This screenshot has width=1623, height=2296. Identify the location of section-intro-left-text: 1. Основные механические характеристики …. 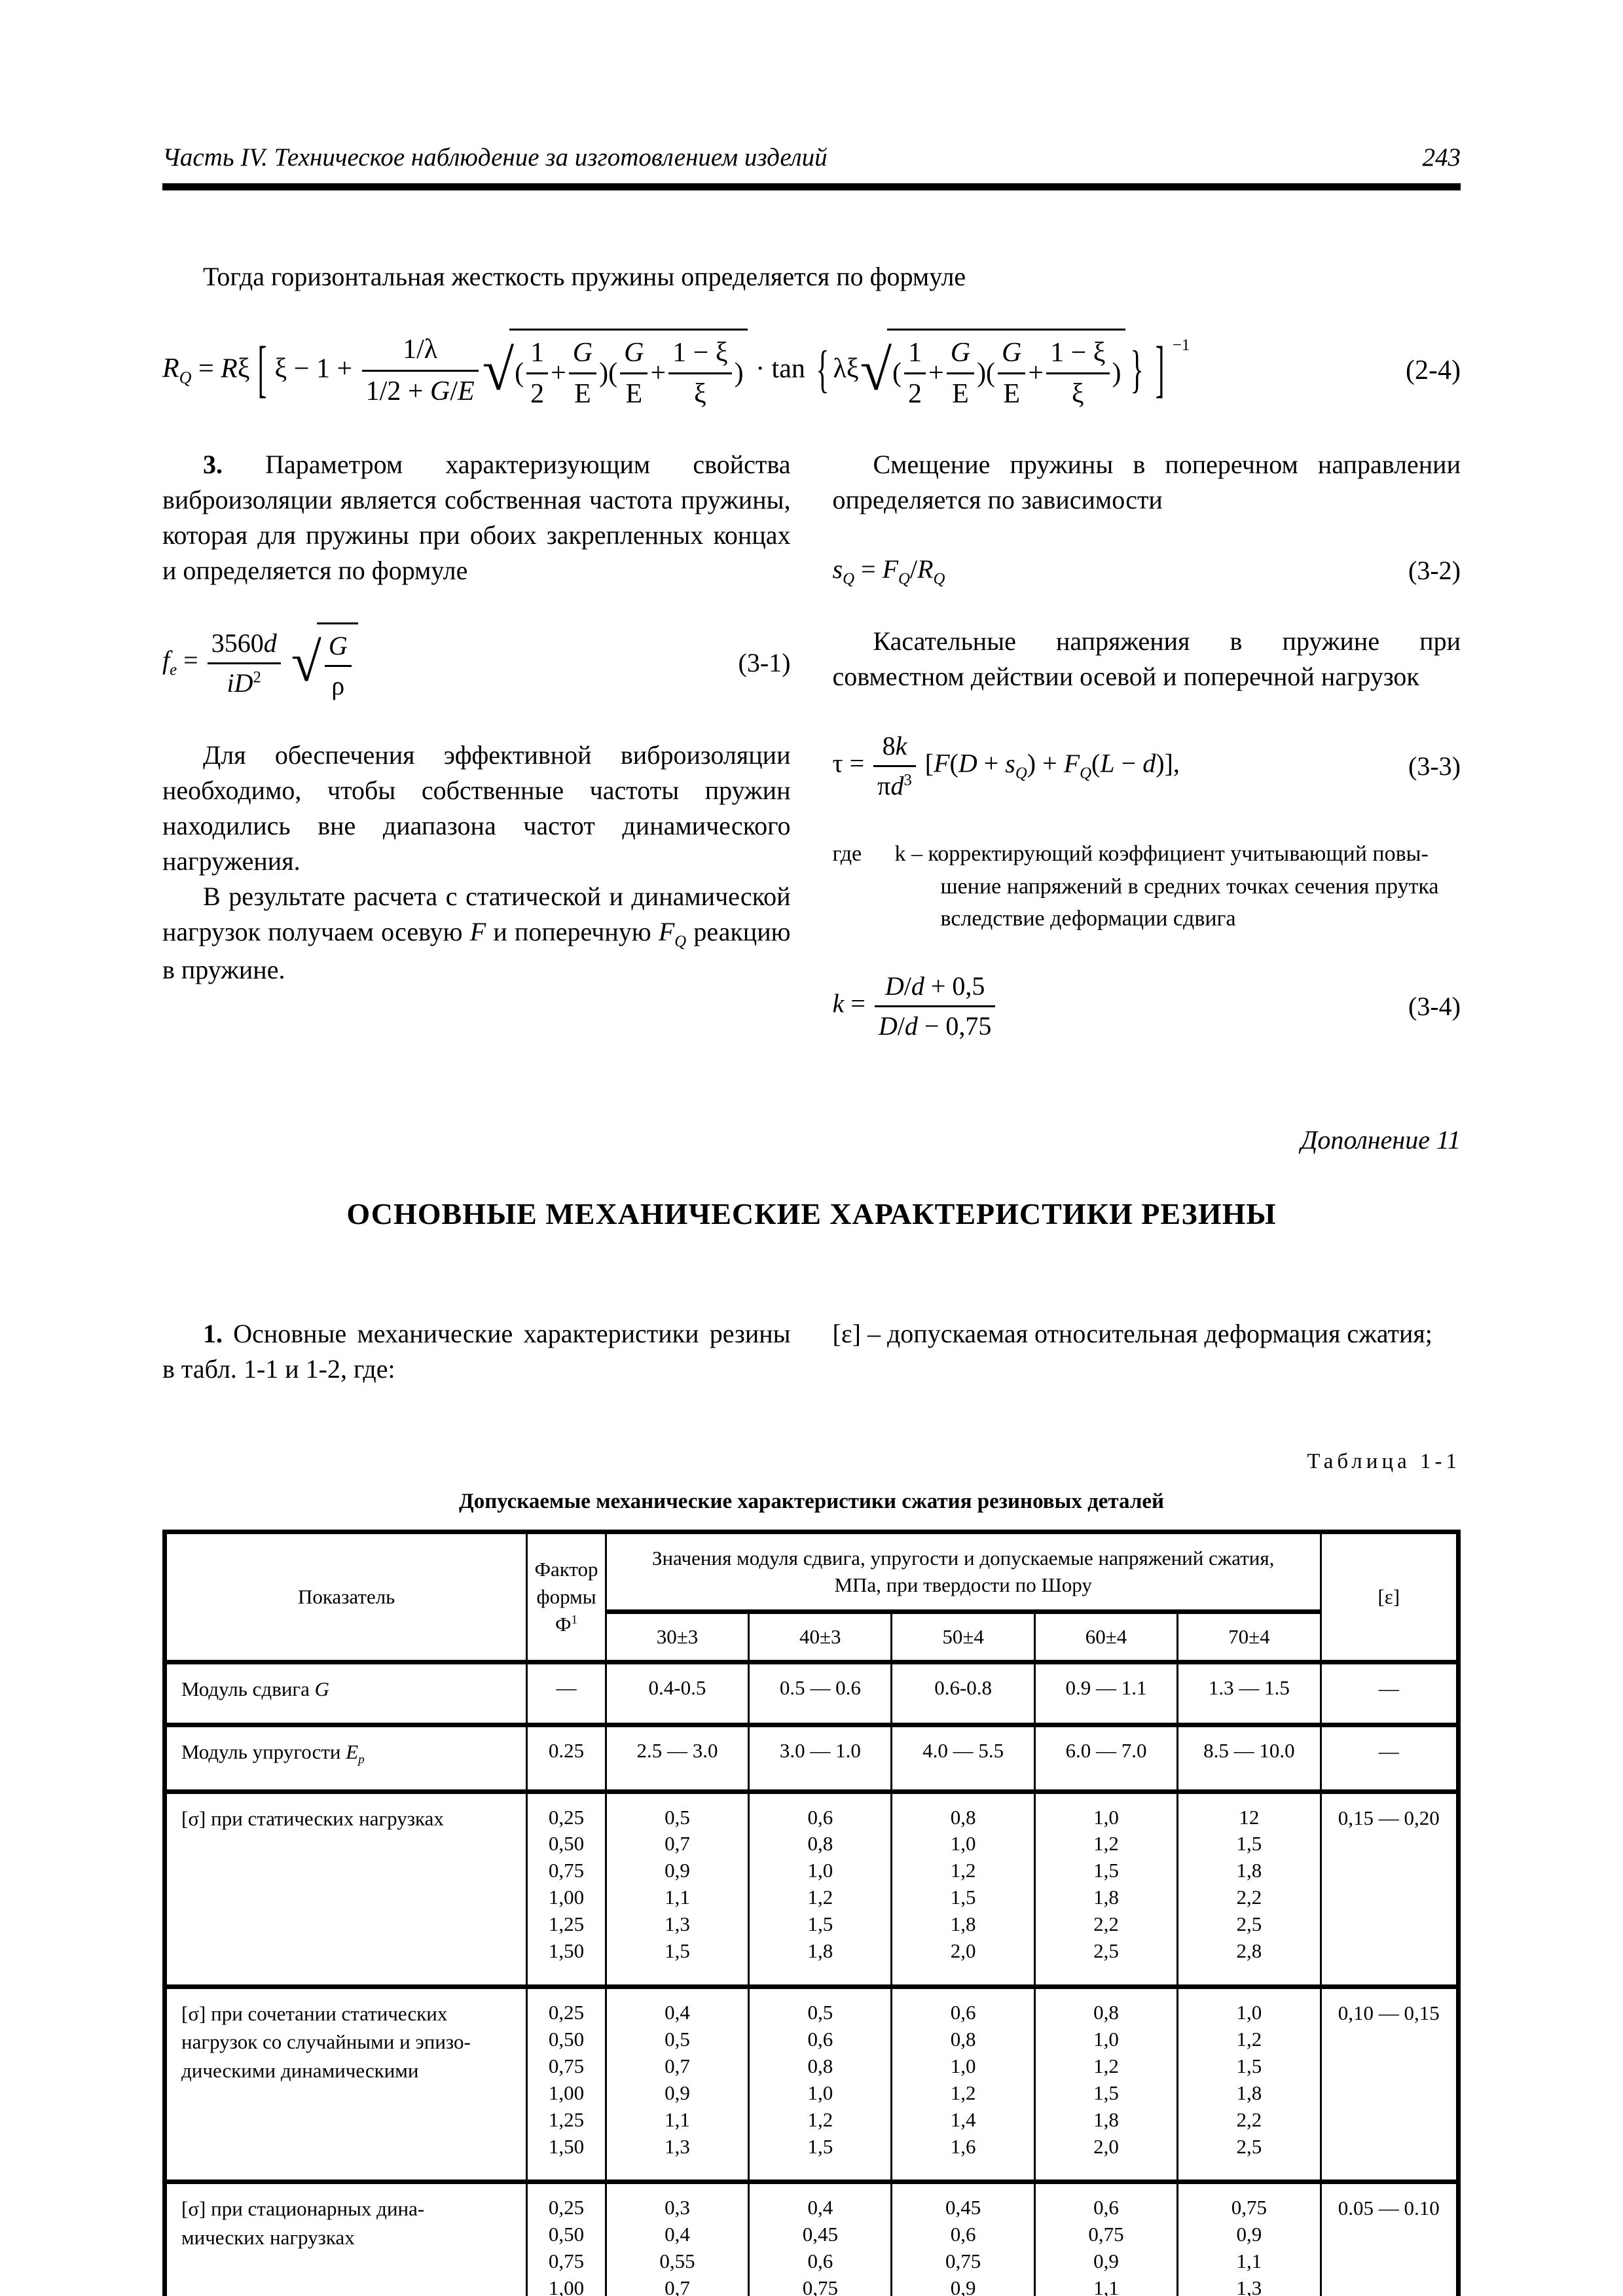
(476, 1351).